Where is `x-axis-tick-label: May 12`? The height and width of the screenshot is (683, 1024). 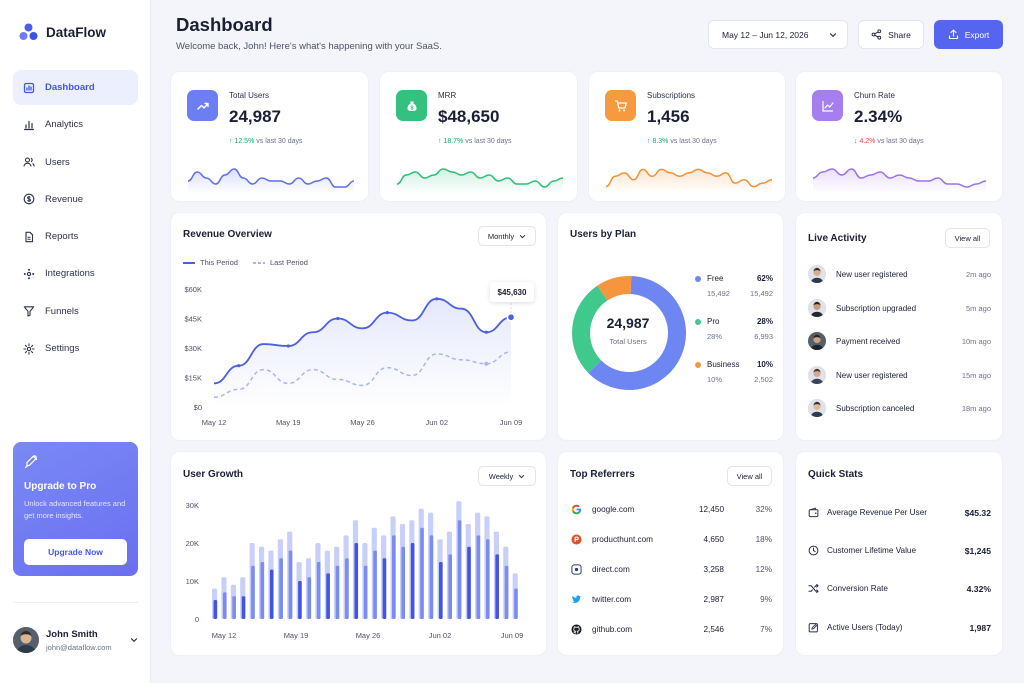
x-axis-tick-label: May 12 is located at coordinates (214, 422).